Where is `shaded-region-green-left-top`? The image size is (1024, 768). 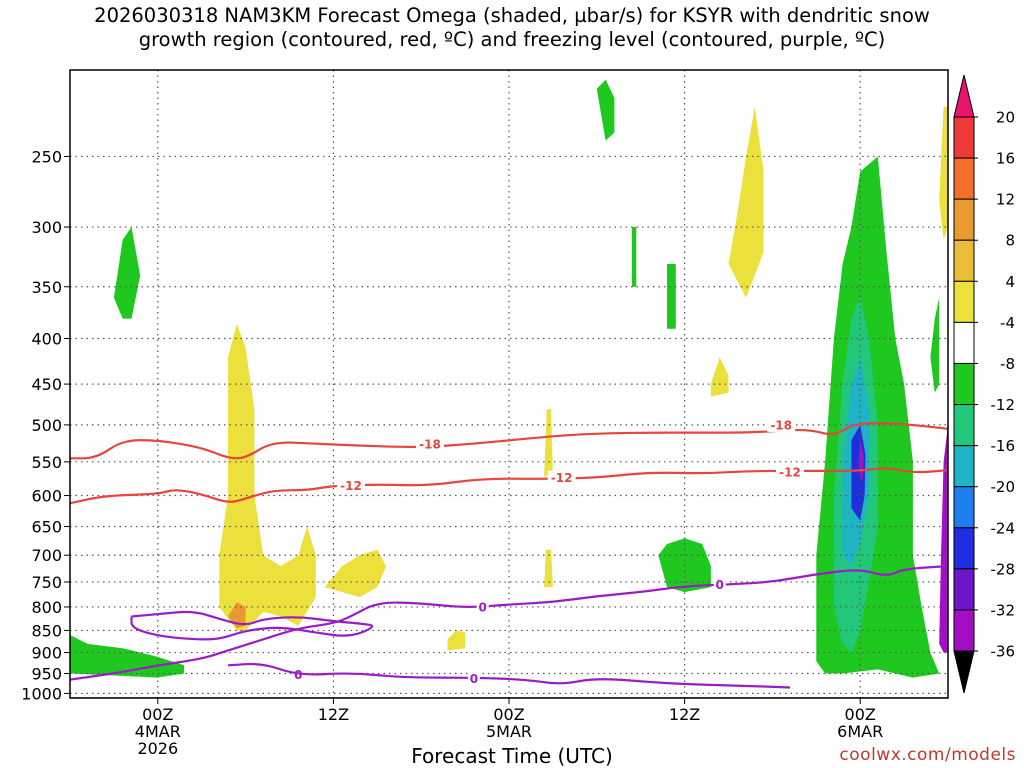 shaded-region-green-left-top is located at coordinates (127, 273).